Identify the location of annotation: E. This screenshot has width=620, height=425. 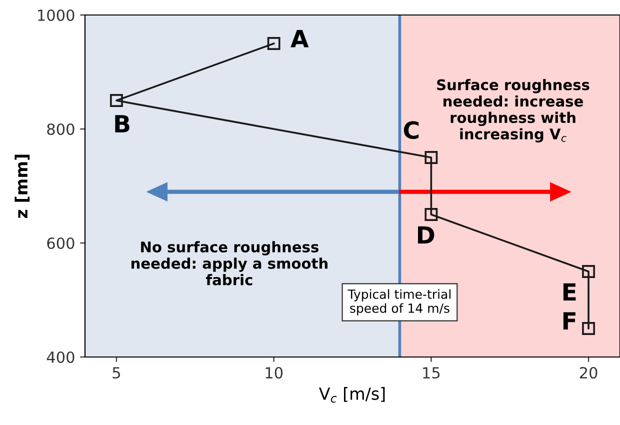
(569, 292).